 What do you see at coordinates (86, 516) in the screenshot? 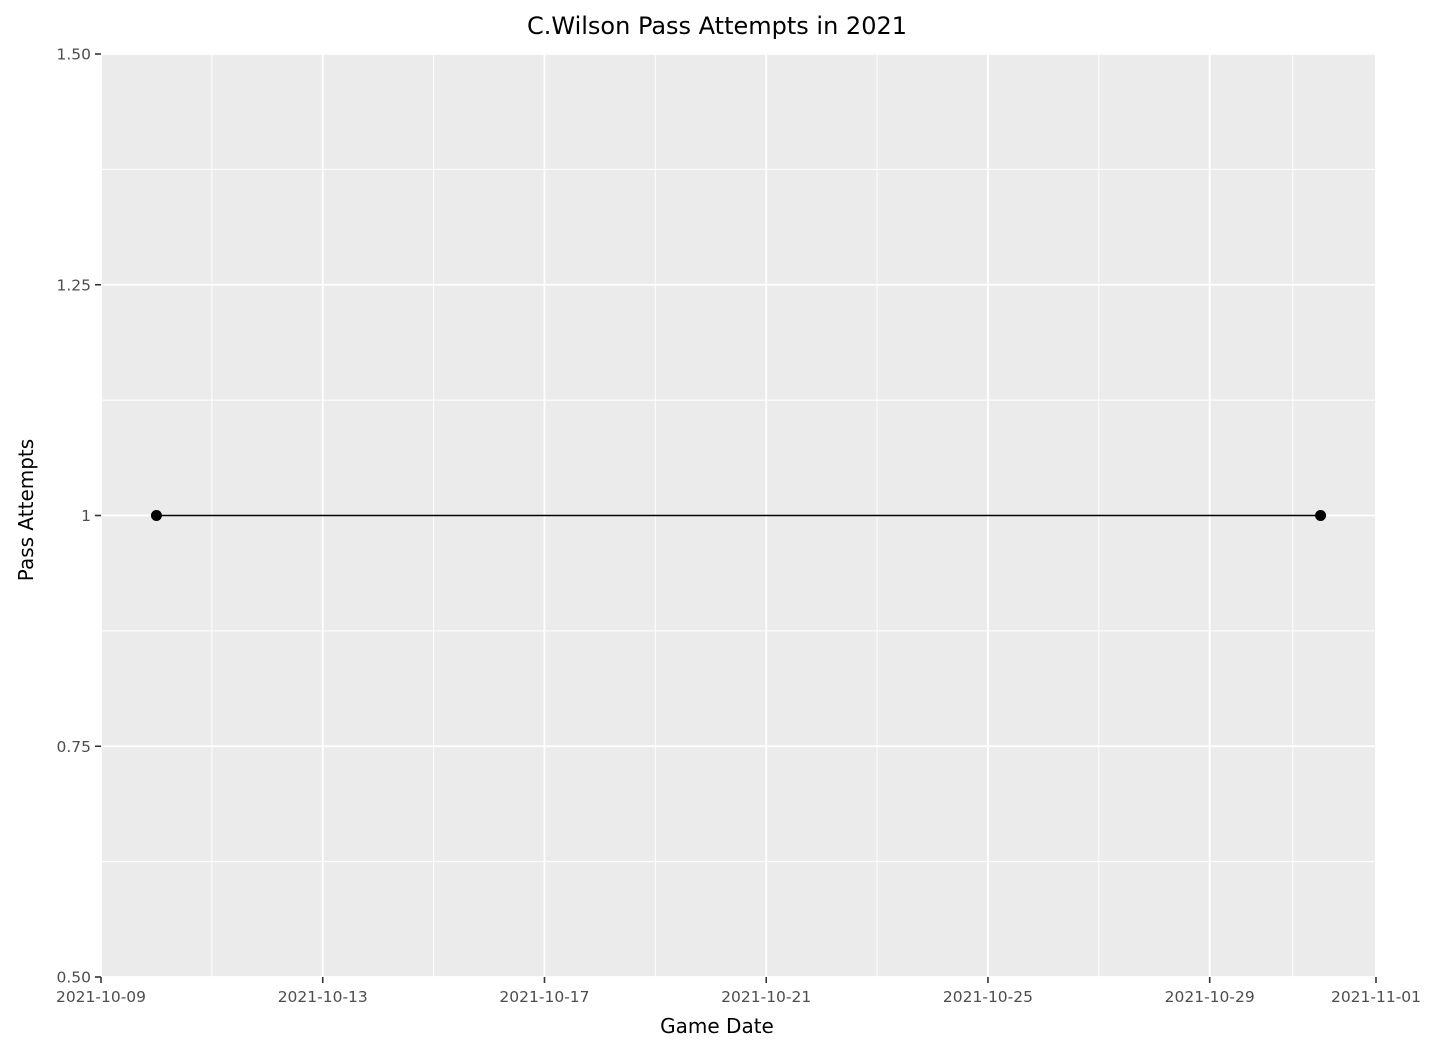
I see `y-tick-label: 1` at bounding box center [86, 516].